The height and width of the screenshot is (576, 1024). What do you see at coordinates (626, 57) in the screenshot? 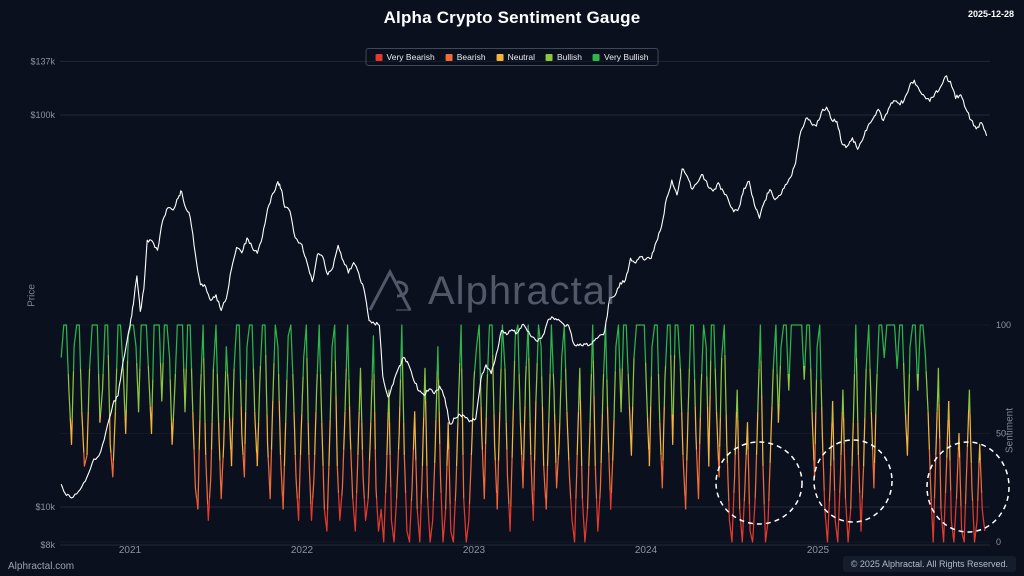
I see `legend-label: Very Bullish` at bounding box center [626, 57].